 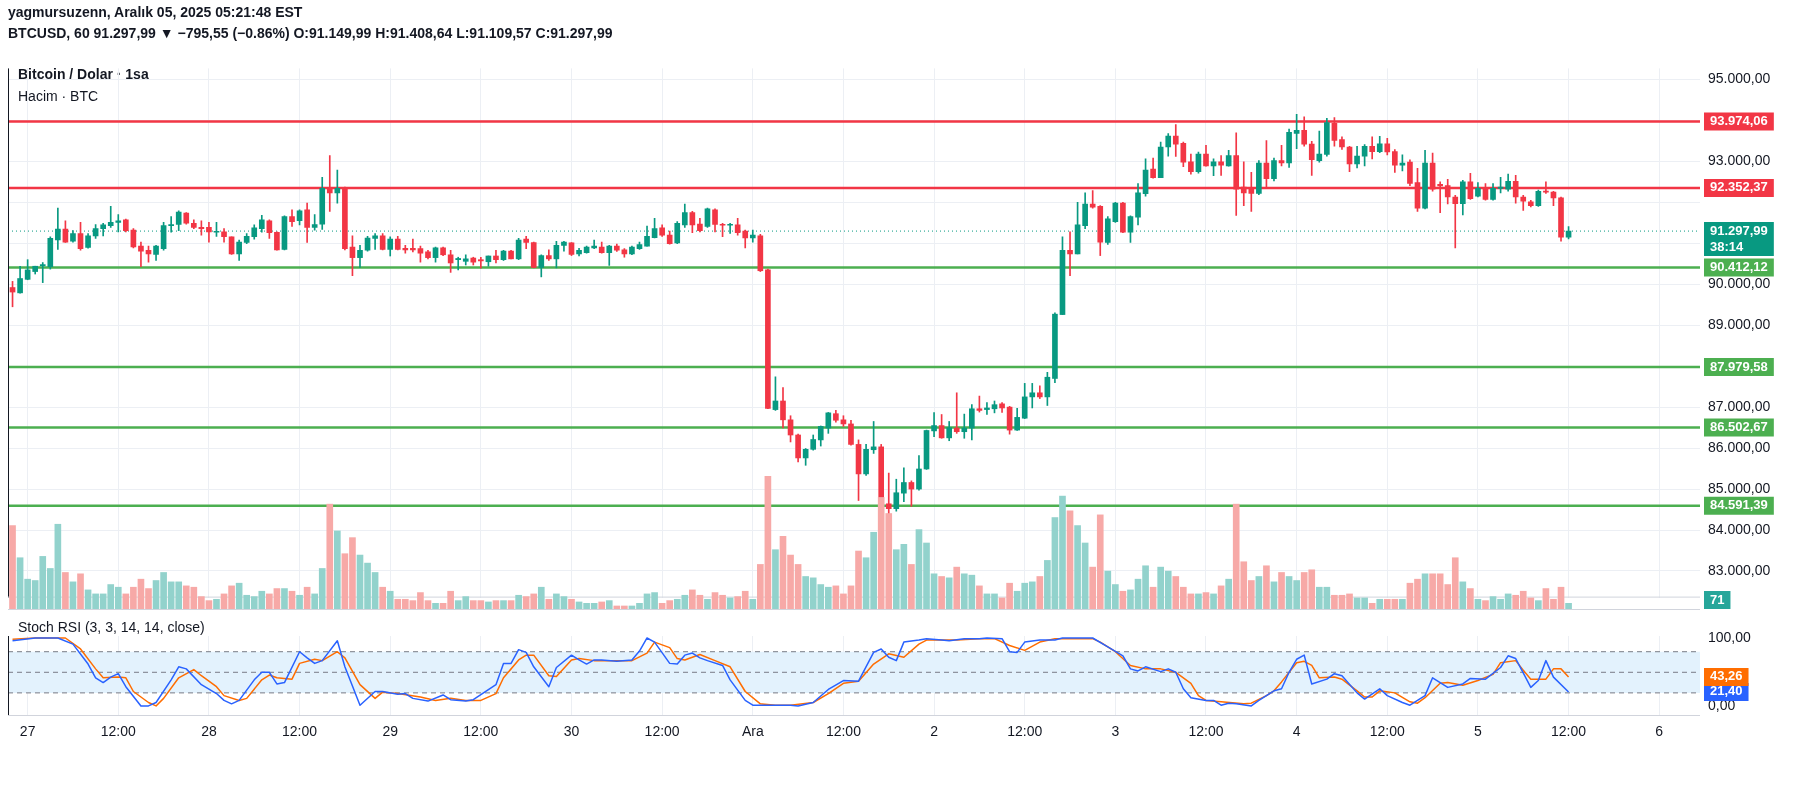 What do you see at coordinates (1739, 427) in the screenshot?
I see `ref-line-label: 86.502,67` at bounding box center [1739, 427].